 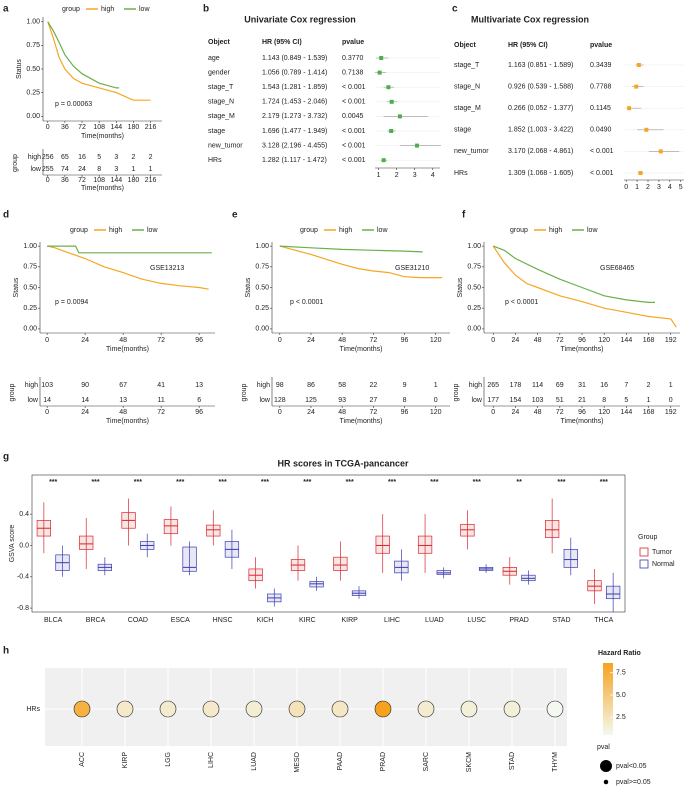 I want to click on legend-label: Normal, so click(x=663, y=564).